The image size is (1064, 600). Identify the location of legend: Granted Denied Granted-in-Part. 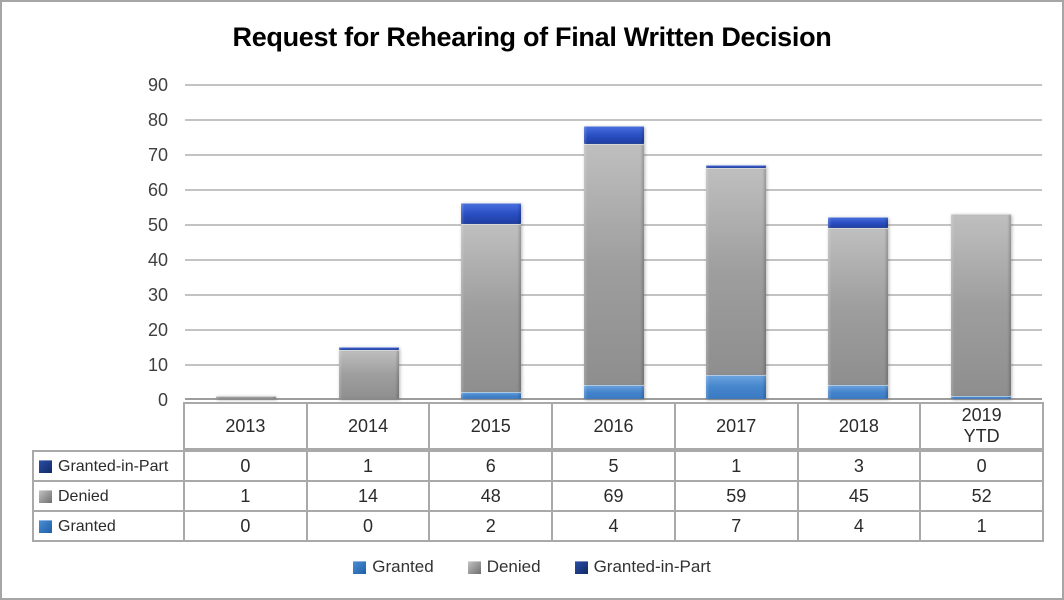
(532, 567).